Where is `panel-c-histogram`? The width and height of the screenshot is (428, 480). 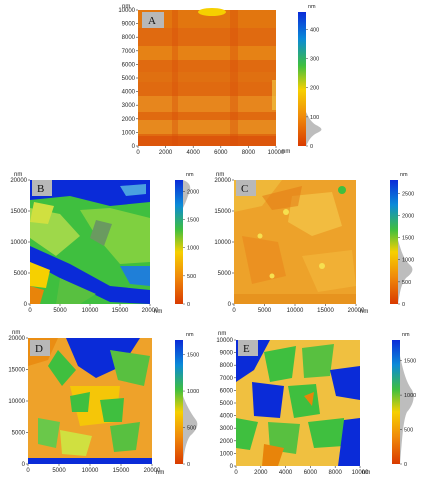
panel-c-histogram is located at coordinates (405, 272).